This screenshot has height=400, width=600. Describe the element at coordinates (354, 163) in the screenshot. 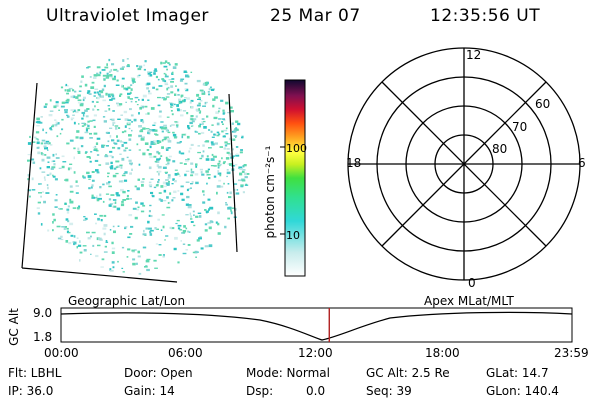

I see `mlt-label-18: 18` at that location.